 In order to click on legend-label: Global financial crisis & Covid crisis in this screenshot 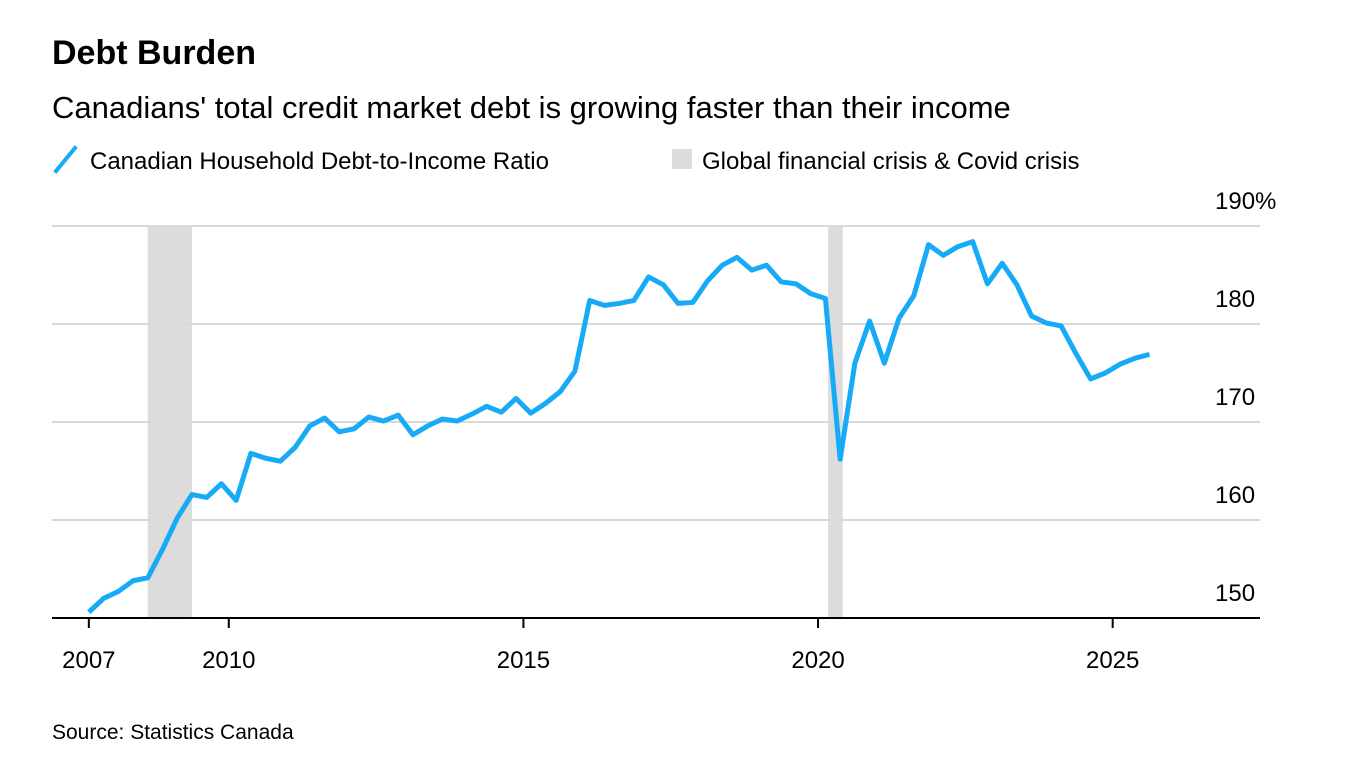, I will do `click(890, 161)`.